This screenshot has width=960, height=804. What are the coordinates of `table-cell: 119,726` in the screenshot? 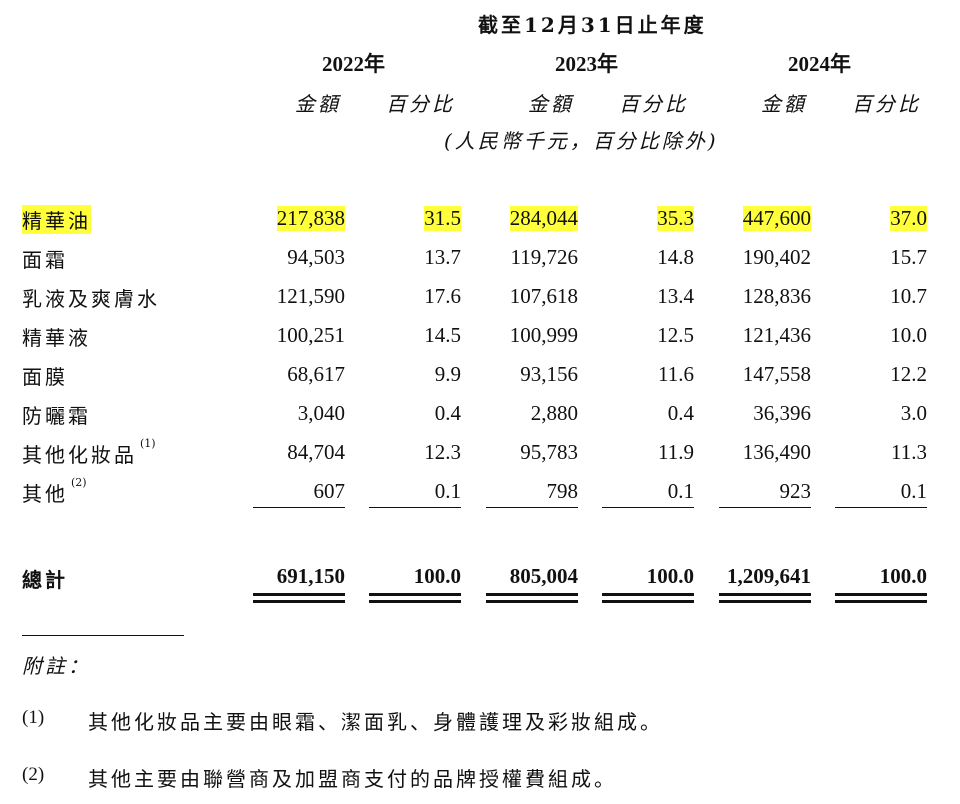 It's located at (544, 257).